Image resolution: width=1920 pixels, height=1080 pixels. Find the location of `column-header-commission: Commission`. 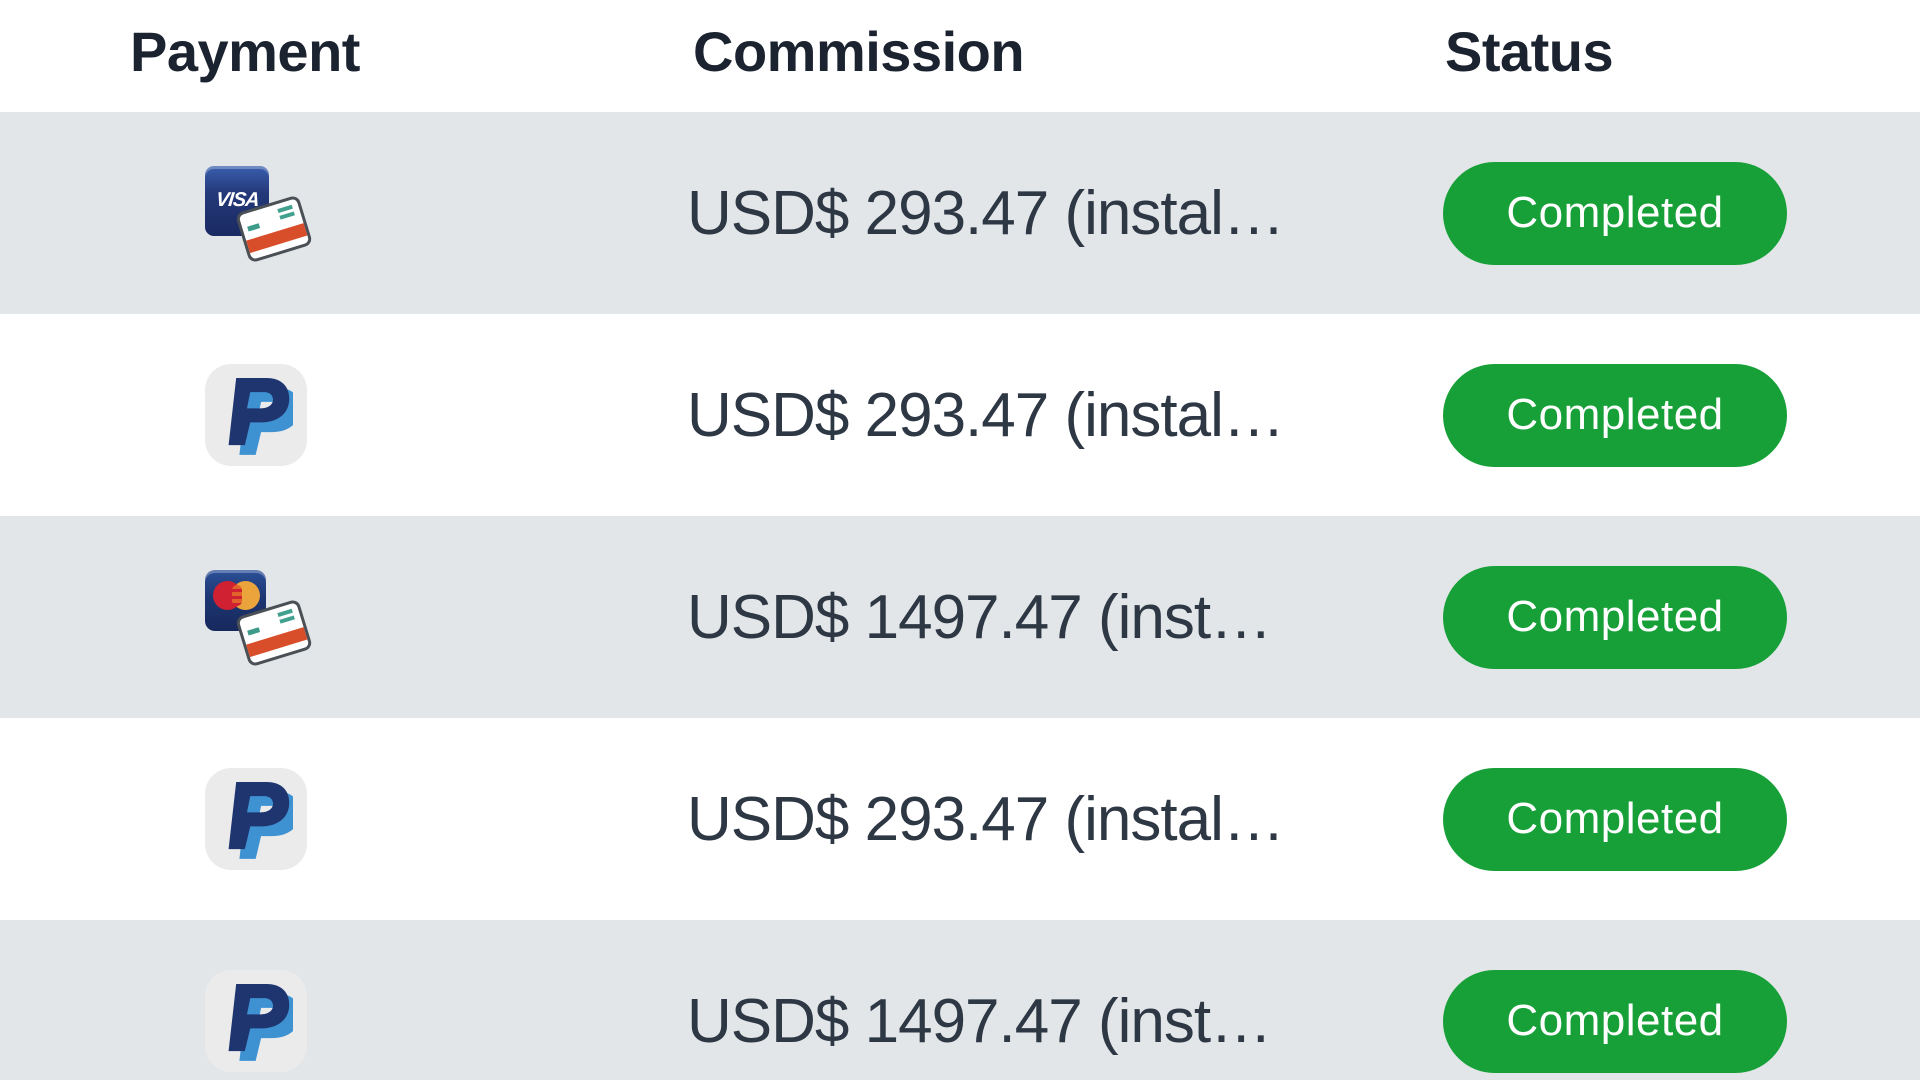

column-header-commission: Commission is located at coordinates (859, 51).